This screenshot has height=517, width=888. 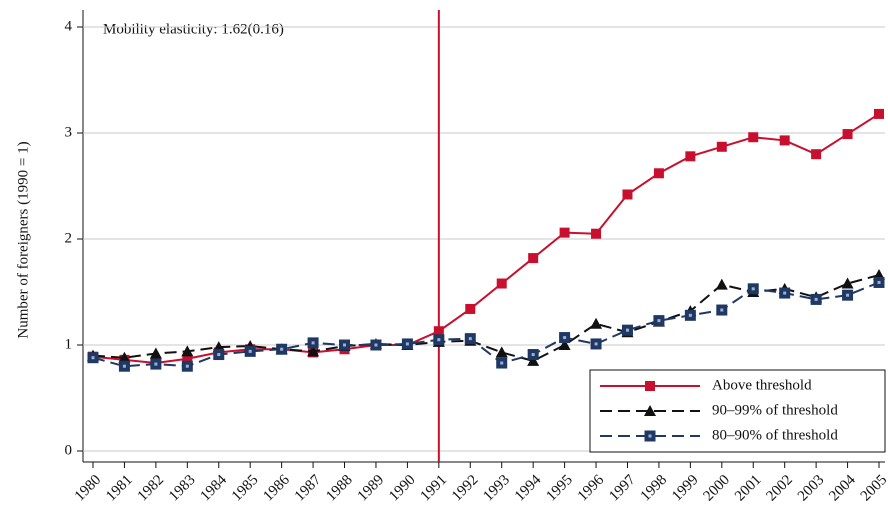 What do you see at coordinates (69, 450) in the screenshot?
I see `y-tick-label: 0` at bounding box center [69, 450].